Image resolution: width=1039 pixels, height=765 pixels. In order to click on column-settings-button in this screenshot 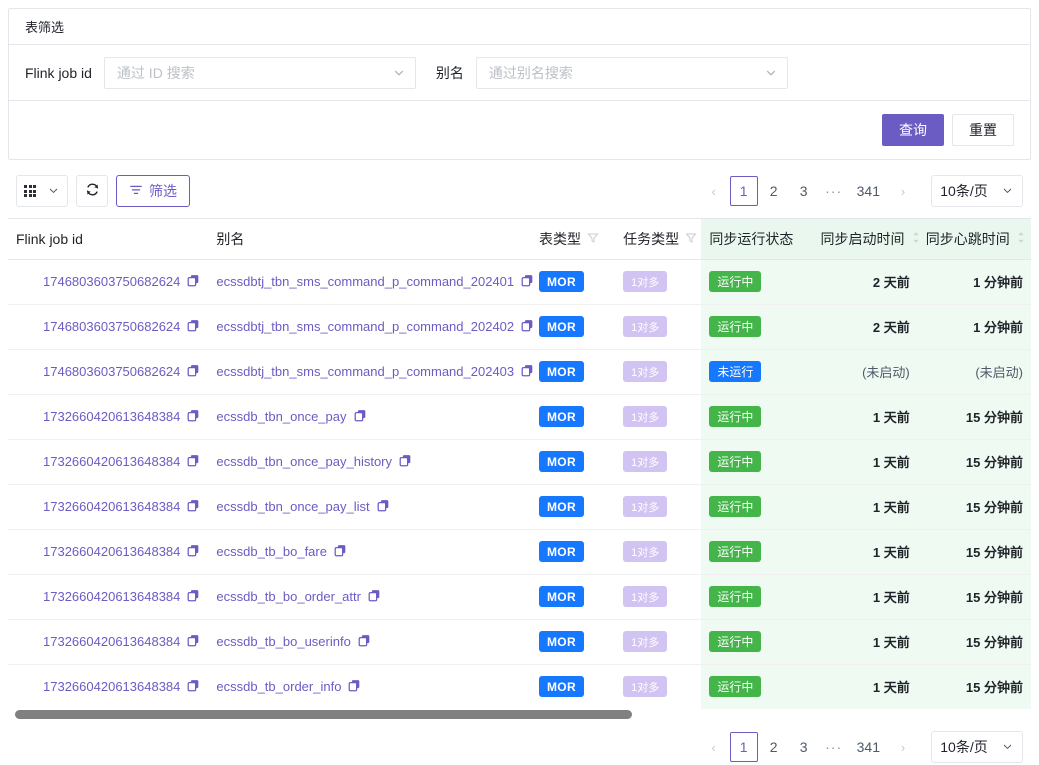, I will do `click(42, 191)`.